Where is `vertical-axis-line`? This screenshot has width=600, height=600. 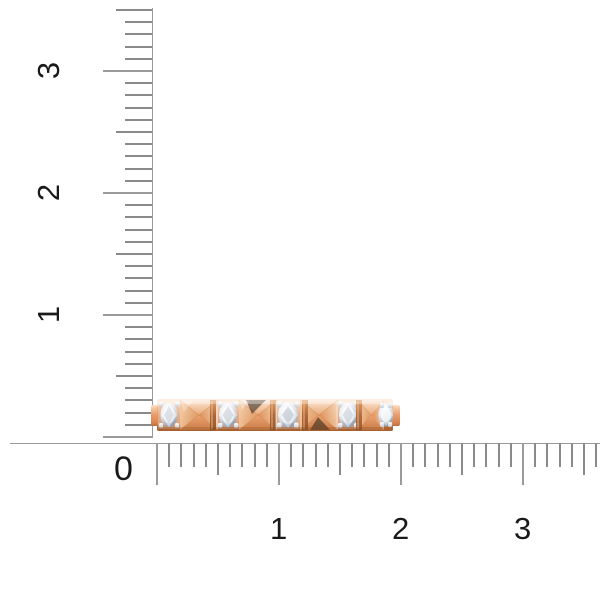 vertical-axis-line is located at coordinates (152, 223).